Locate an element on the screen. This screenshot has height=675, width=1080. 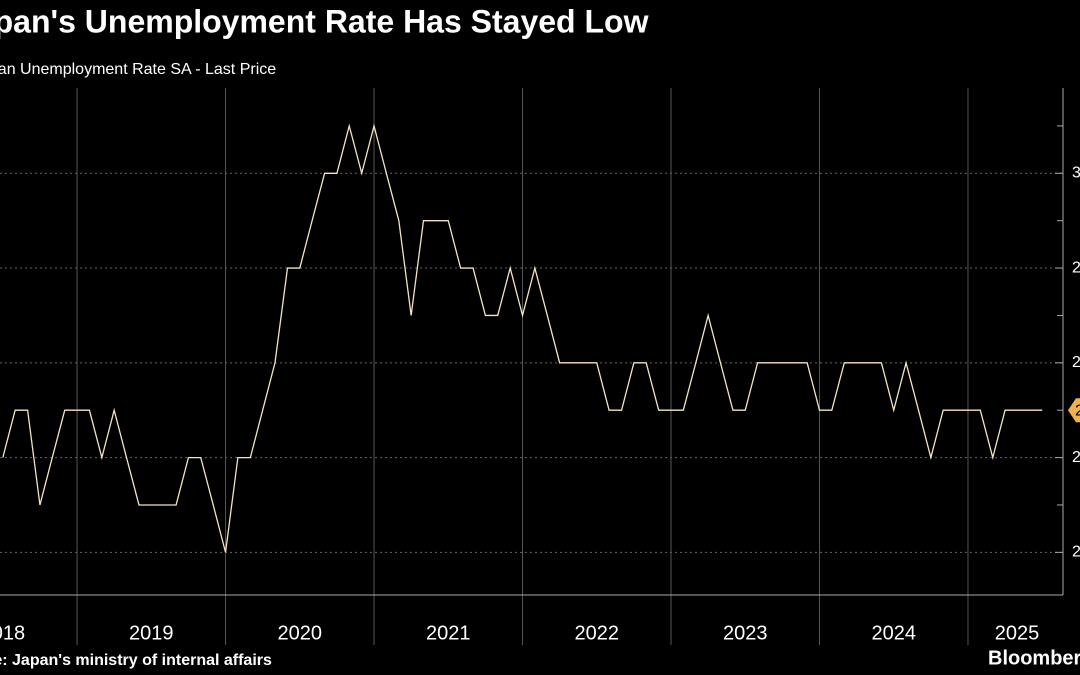
x-tick-label: 2020 is located at coordinates (300, 633).